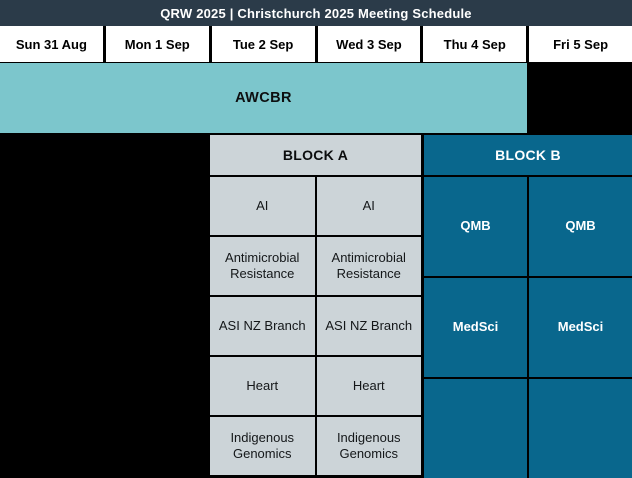 The width and height of the screenshot is (632, 478). I want to click on block-a-header: BLOCK A, so click(315, 155).